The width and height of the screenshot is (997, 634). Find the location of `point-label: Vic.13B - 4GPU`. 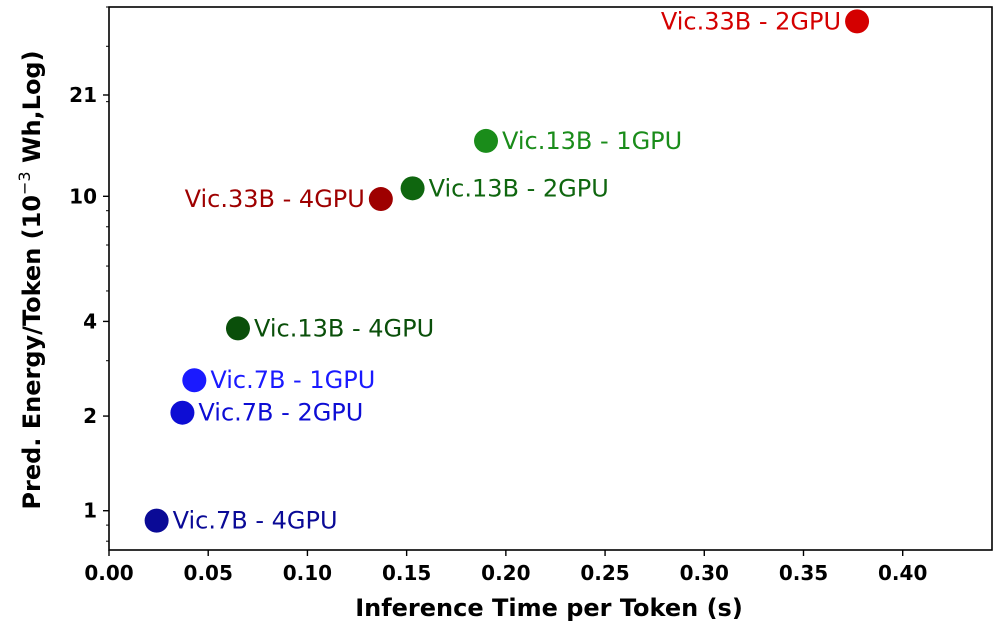

point-label: Vic.13B - 4GPU is located at coordinates (344, 328).